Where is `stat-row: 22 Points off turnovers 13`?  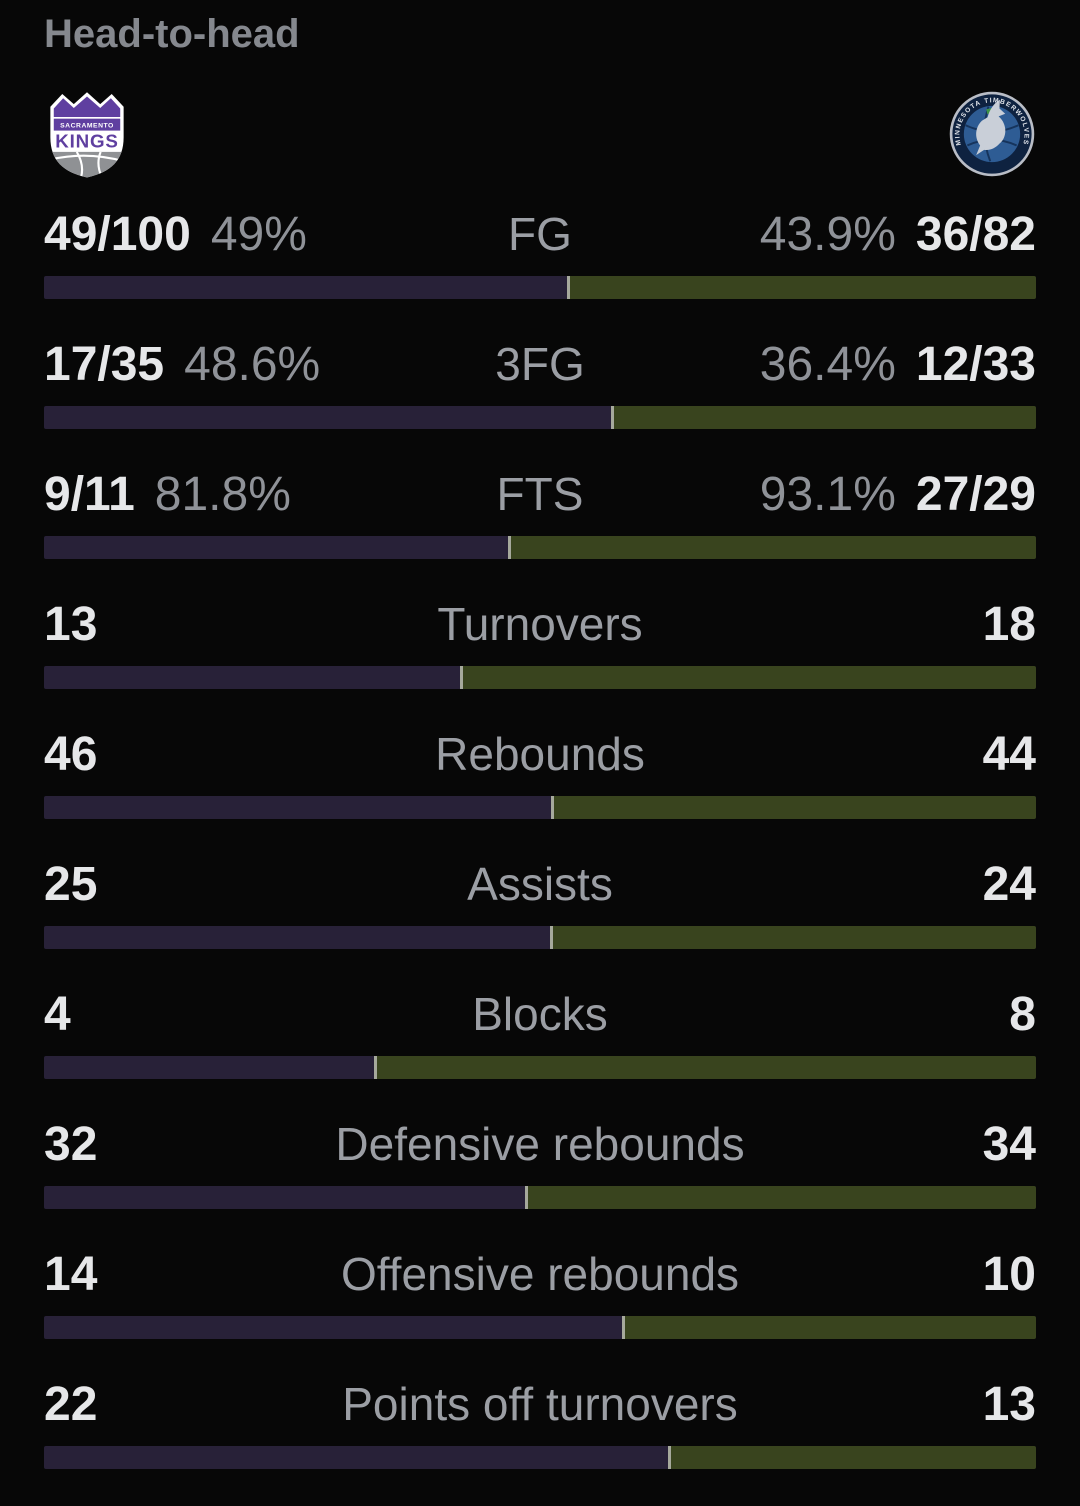 stat-row: 22 Points off turnovers 13 is located at coordinates (540, 1441).